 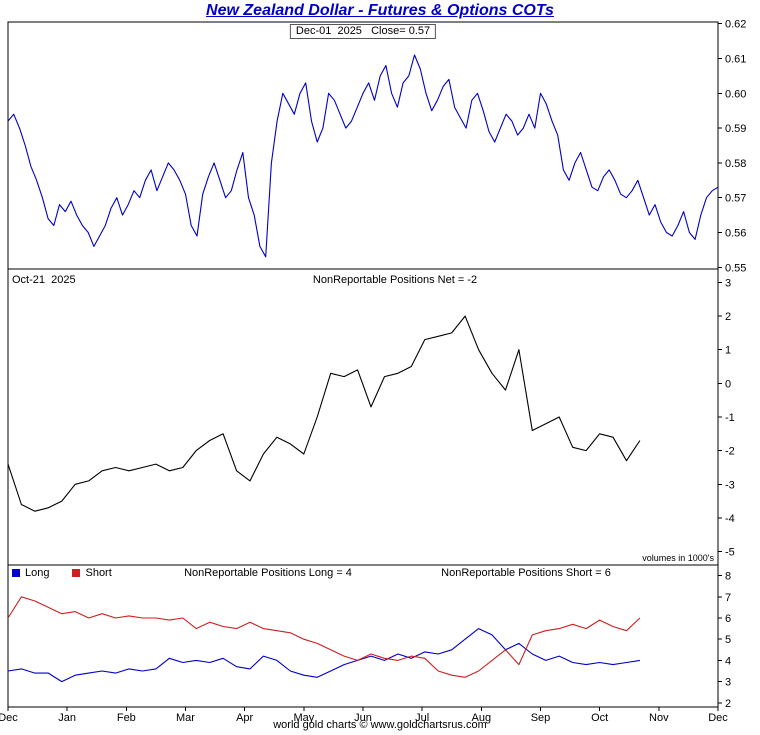 I want to click on x-tick-label: Mar, so click(x=185, y=718).